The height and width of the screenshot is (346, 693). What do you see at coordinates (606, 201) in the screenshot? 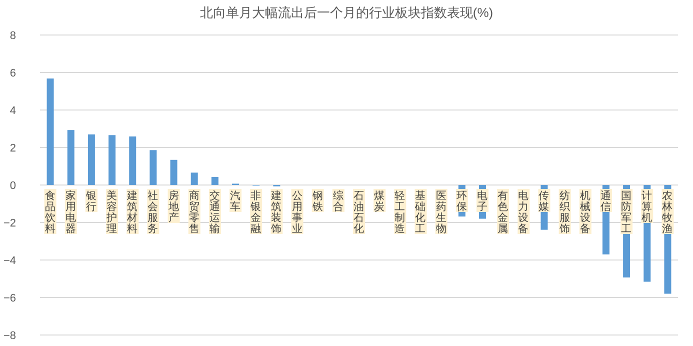
I see `x-tick-label: 通信` at bounding box center [606, 201].